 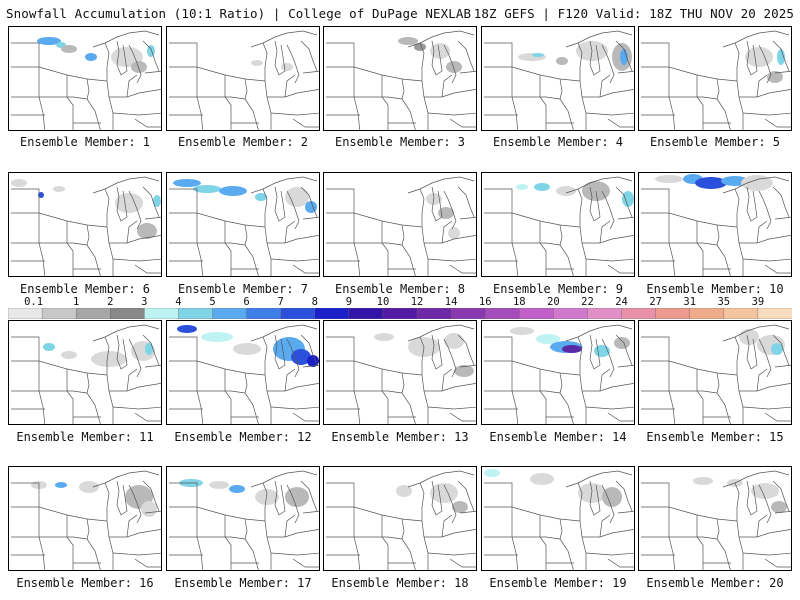 I want to click on snowfall-map, so click(x=716, y=374).